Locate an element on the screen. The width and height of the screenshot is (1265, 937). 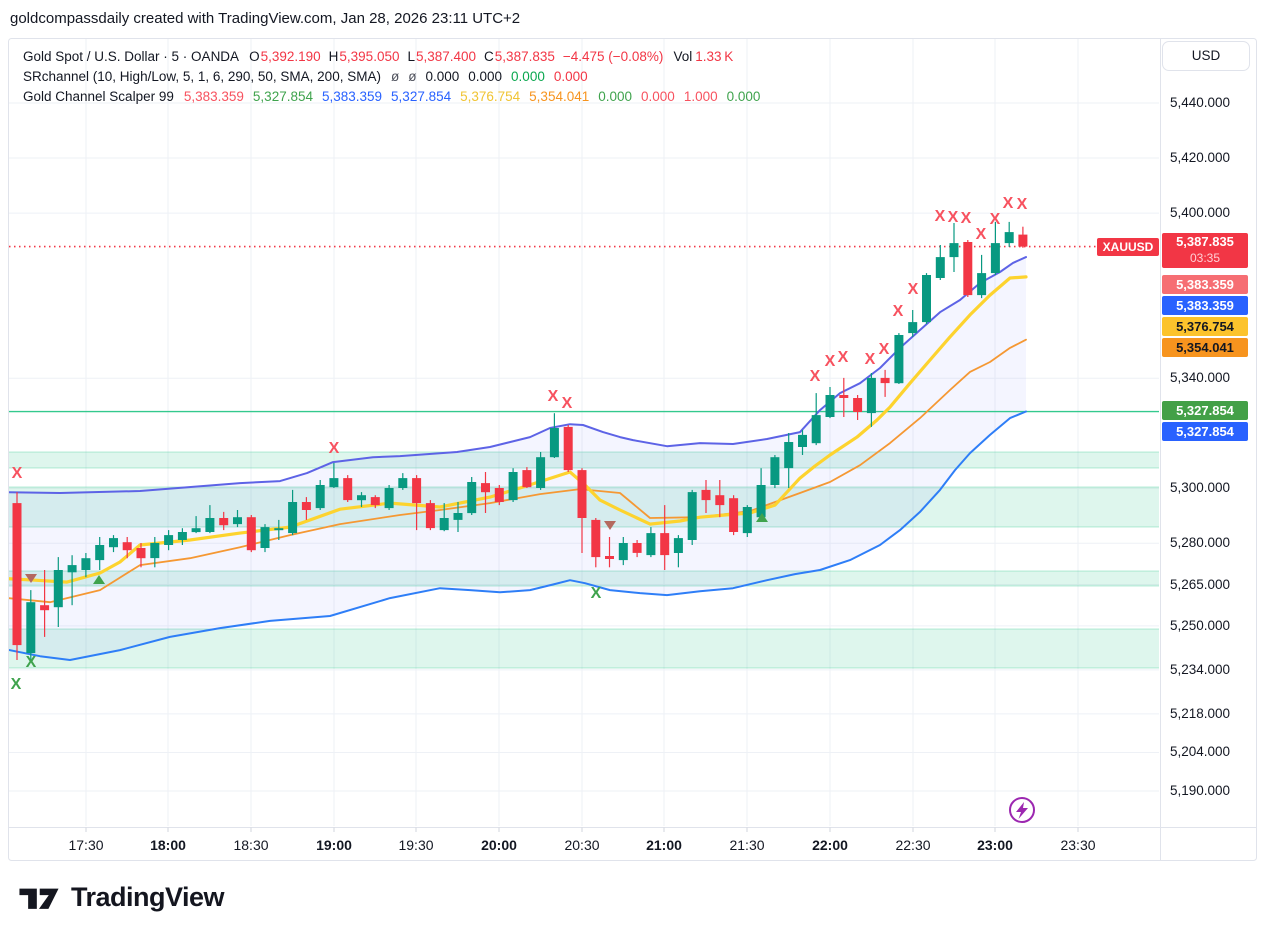
legend-value: 5,387.835 is located at coordinates (524, 56).